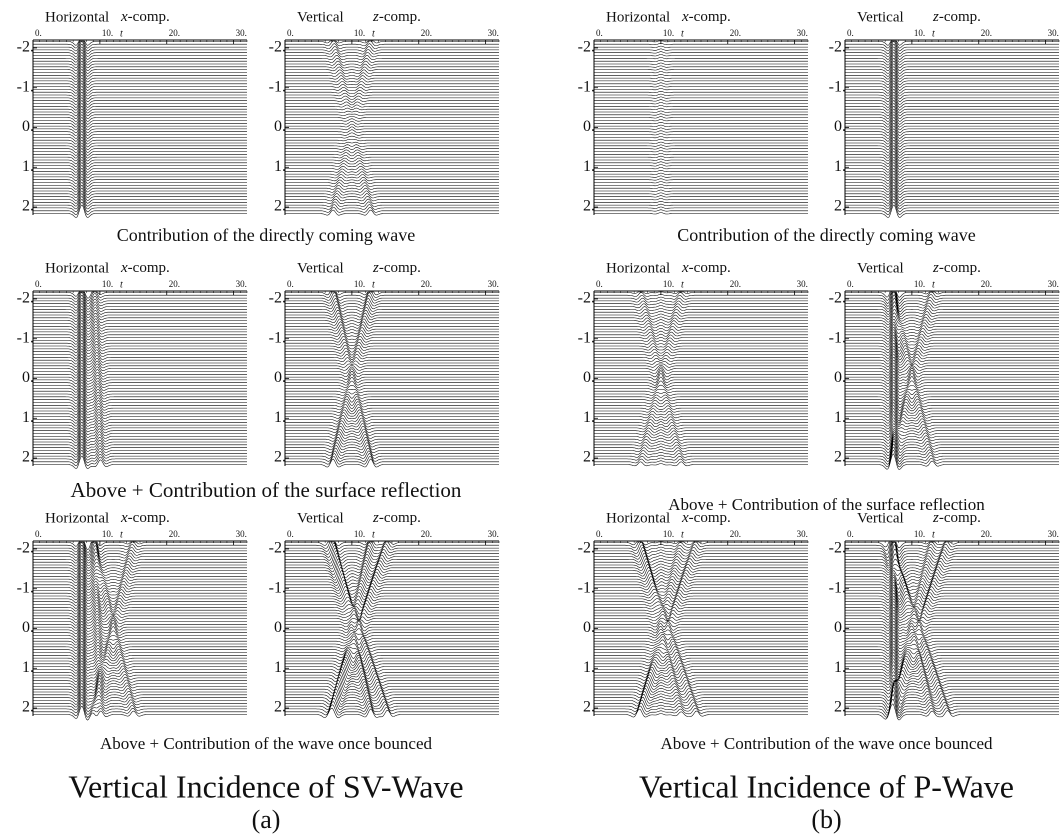  Describe the element at coordinates (826, 786) in the screenshot. I see `column-title: Vertical Incidence of P-Wave` at that location.